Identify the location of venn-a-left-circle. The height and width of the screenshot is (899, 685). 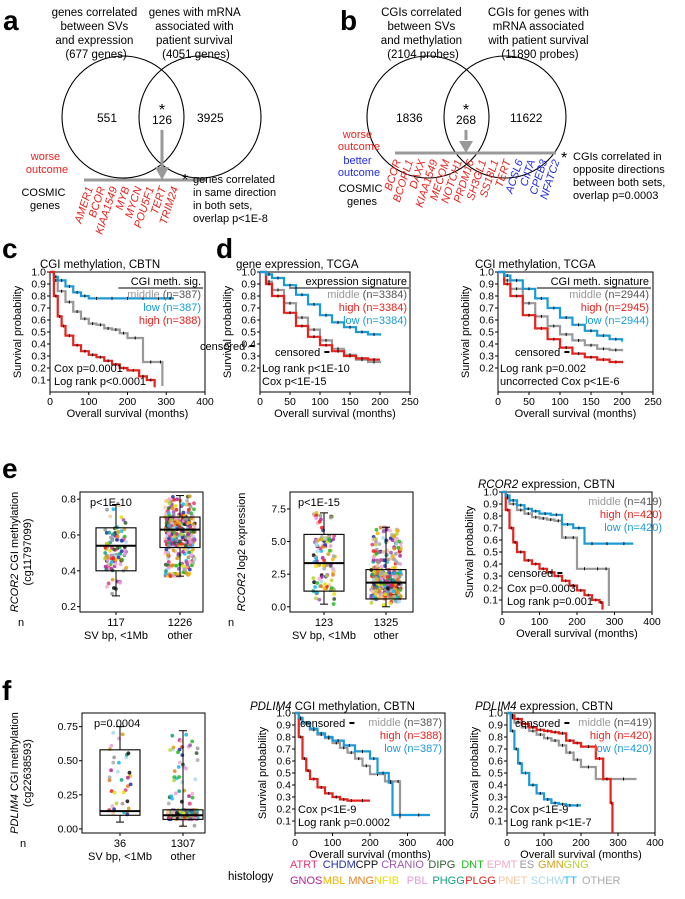
(123, 117).